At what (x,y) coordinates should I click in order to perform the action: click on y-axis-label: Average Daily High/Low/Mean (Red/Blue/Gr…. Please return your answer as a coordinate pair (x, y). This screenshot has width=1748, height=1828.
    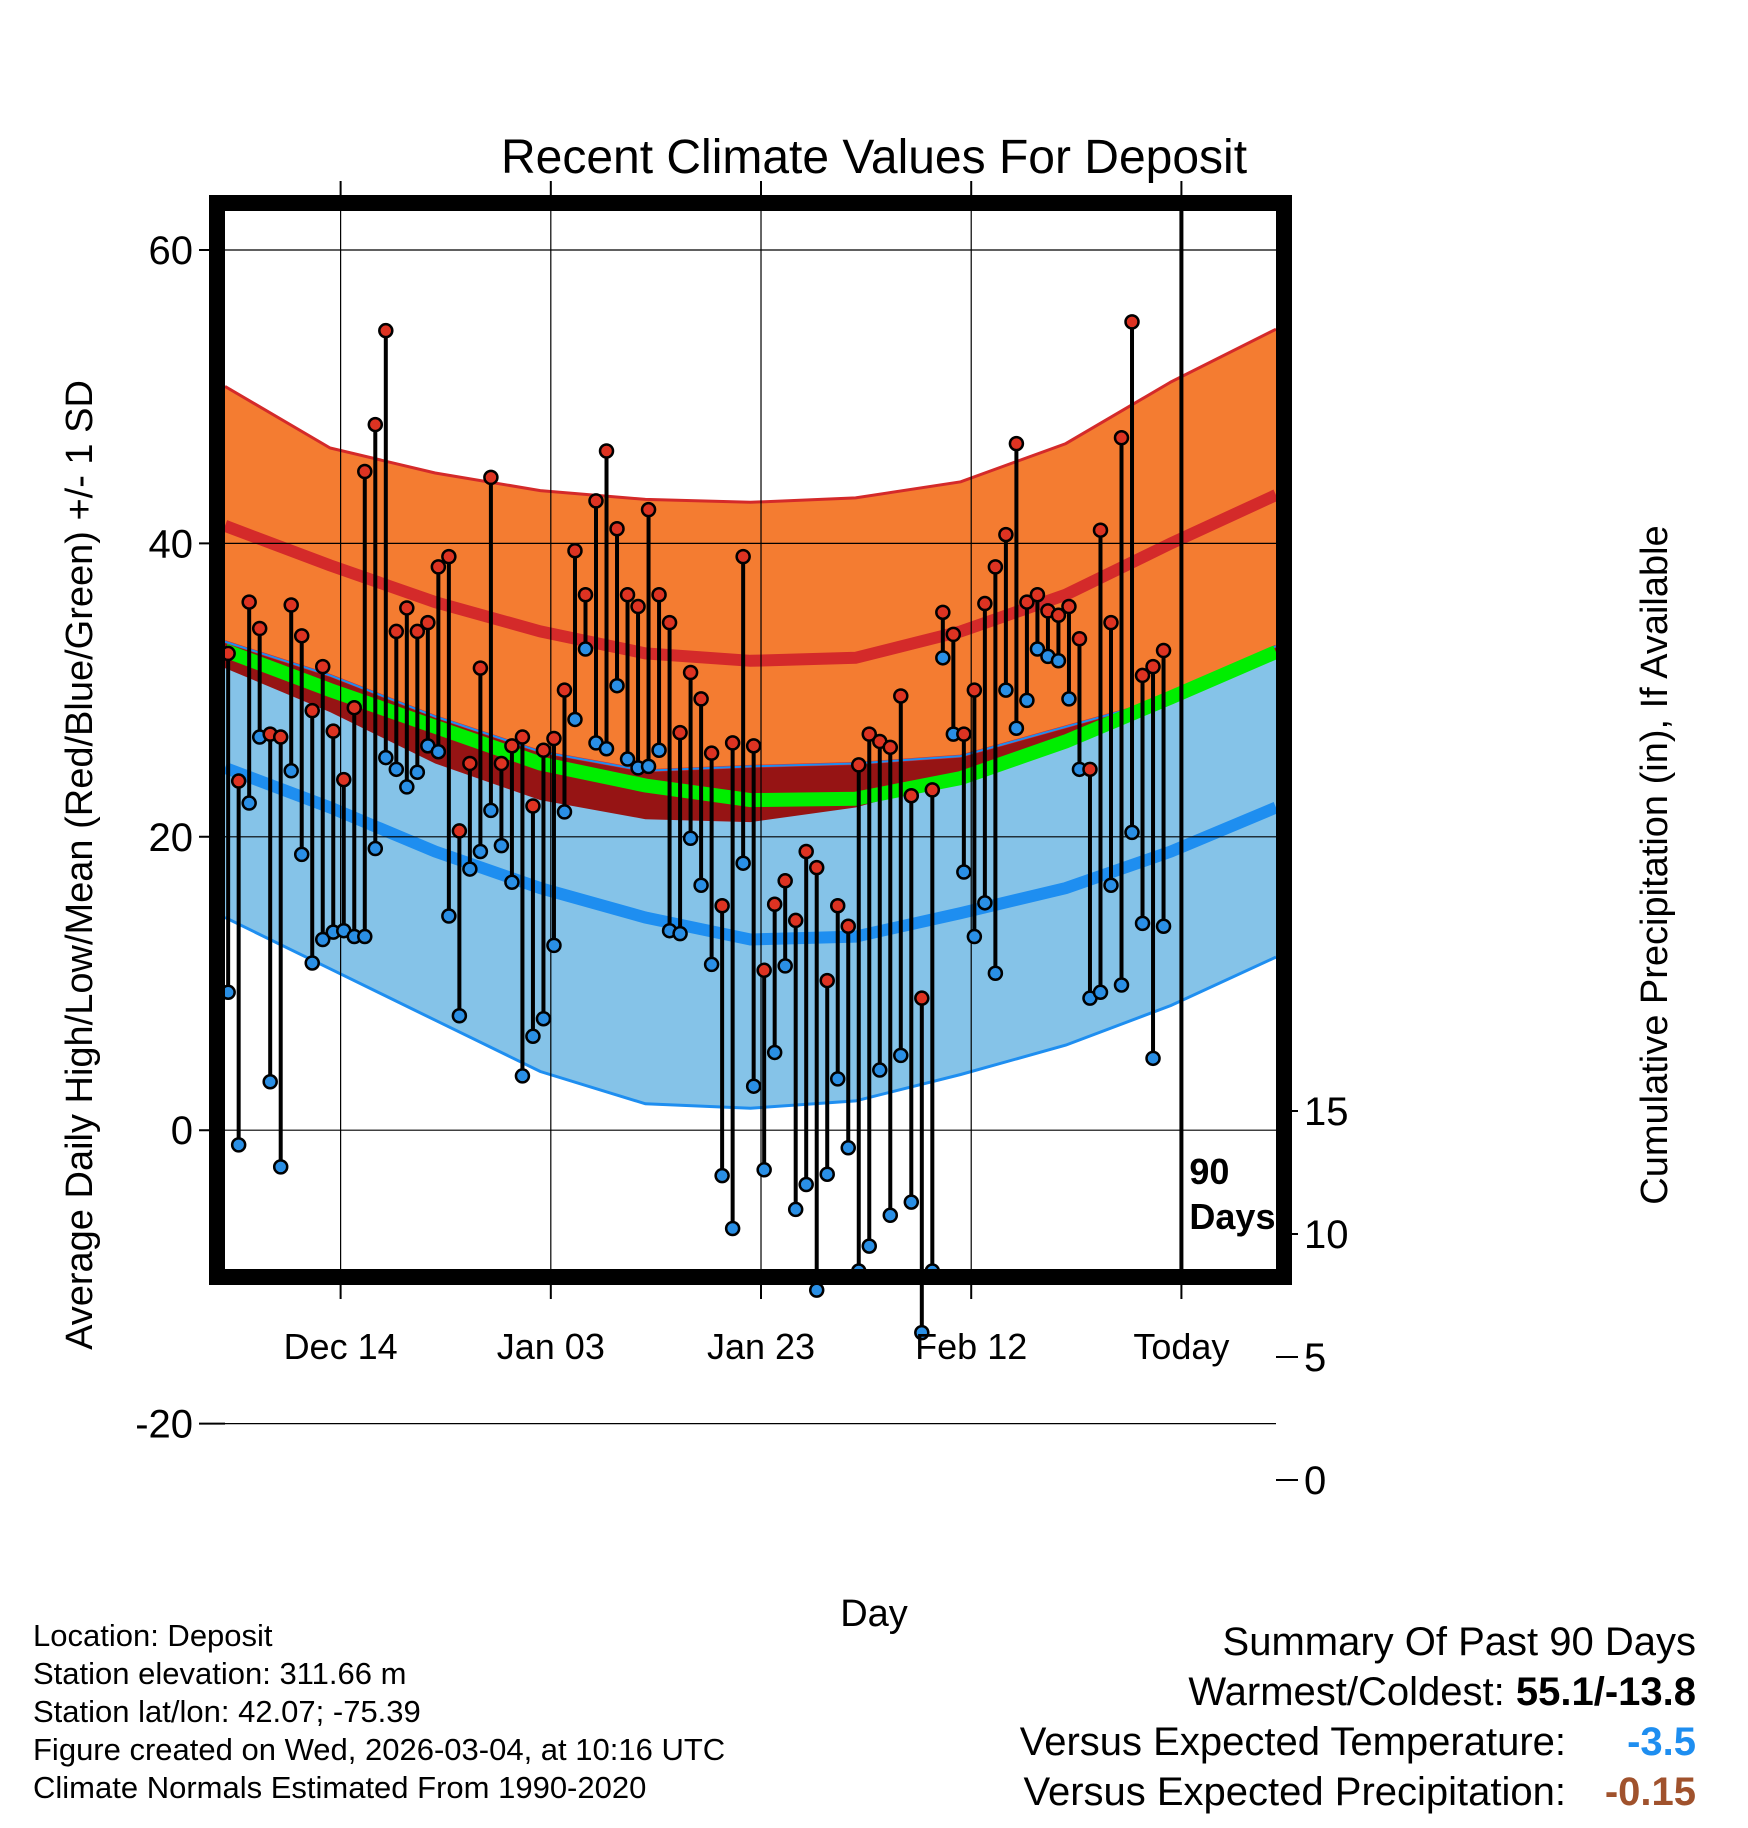
    Looking at the image, I should click on (80, 865).